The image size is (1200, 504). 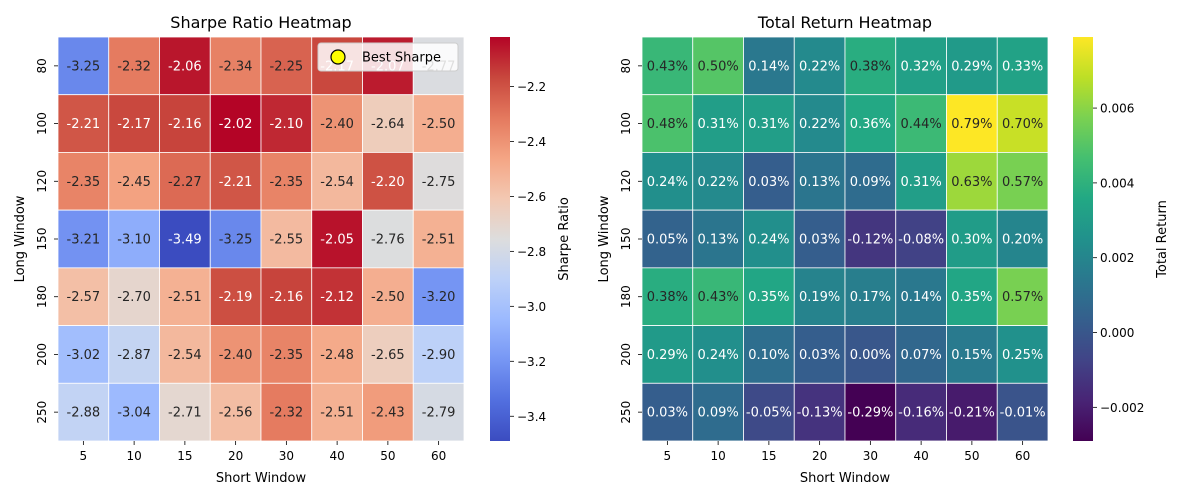 I want to click on colorbar-label: Total Return, so click(x=1162, y=239).